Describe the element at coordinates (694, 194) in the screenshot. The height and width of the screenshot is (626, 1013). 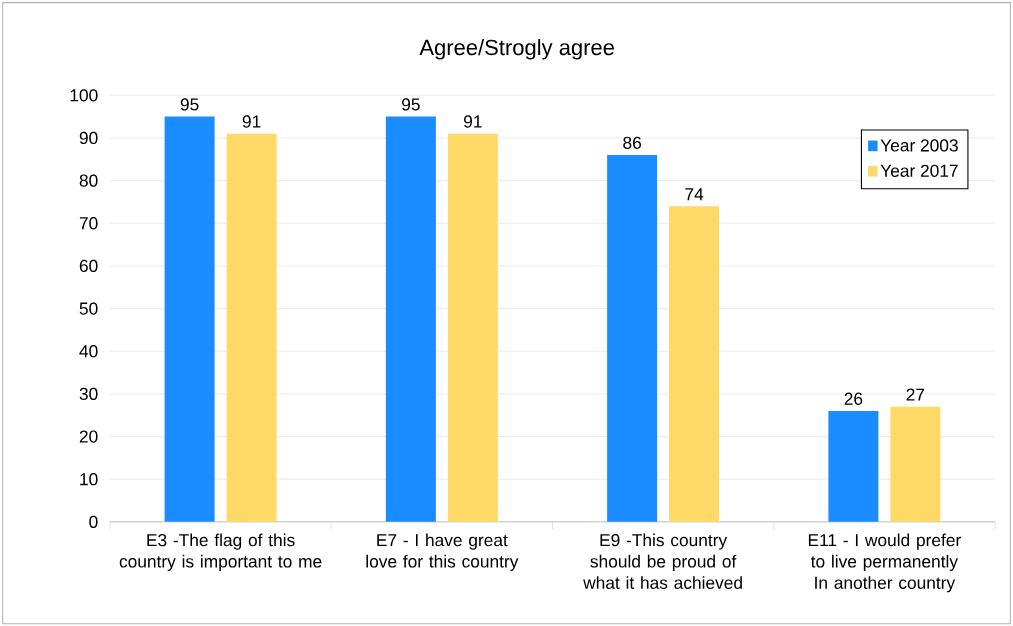
I see `data-label: 74` at that location.